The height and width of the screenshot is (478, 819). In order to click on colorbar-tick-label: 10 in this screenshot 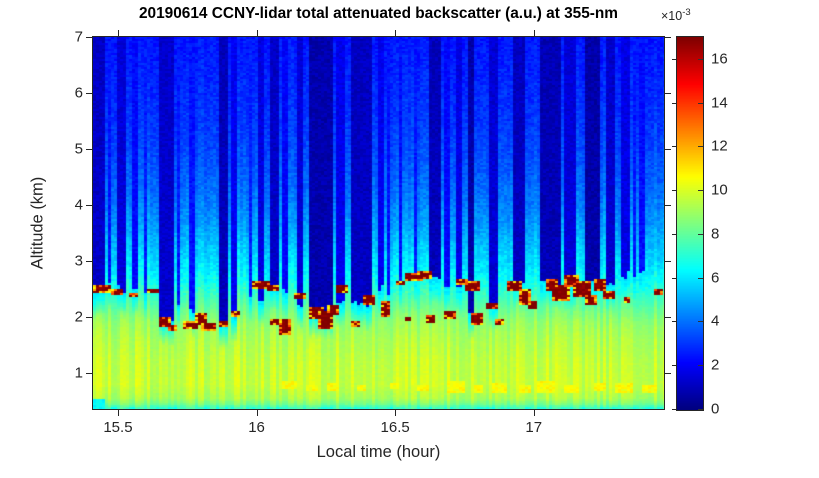, I will do `click(719, 190)`.